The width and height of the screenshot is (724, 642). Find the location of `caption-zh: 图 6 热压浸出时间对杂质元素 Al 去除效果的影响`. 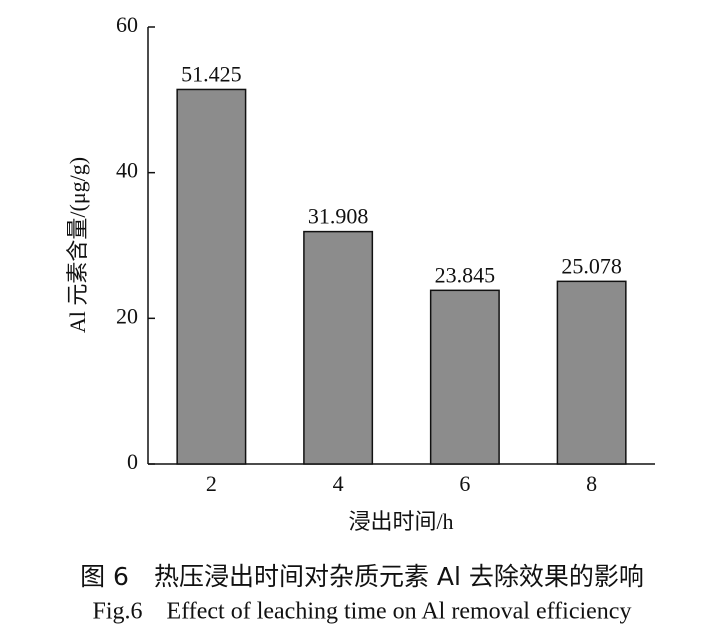

caption-zh: 图 6 热压浸出时间对杂质元素 Al 去除效果的影响 is located at coordinates (362, 576).